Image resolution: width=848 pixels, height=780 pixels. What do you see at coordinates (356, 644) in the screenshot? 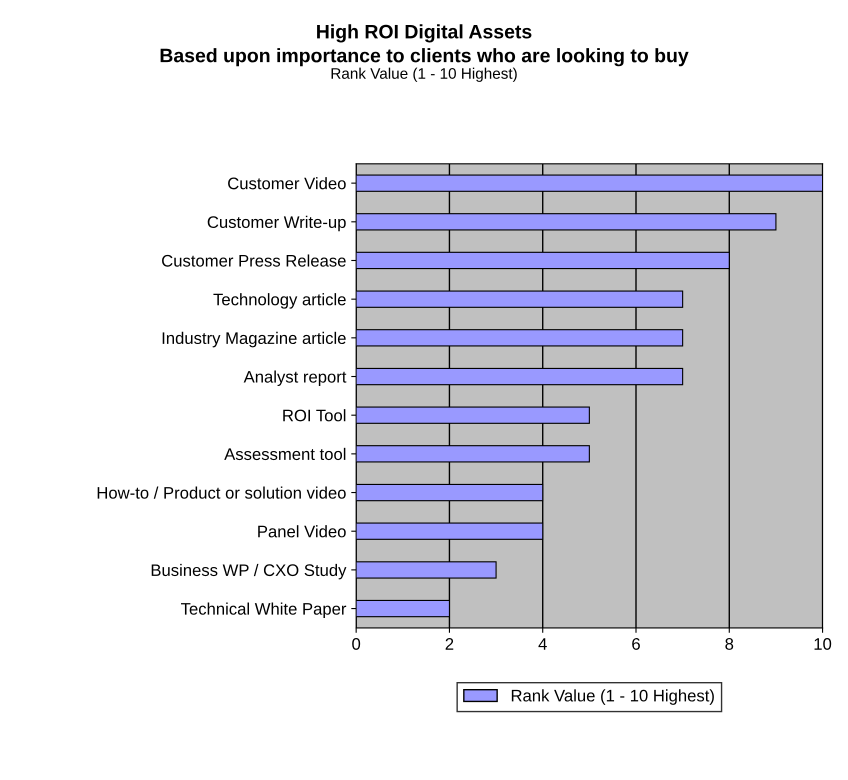
I see `x-tick-label: 0` at bounding box center [356, 644].